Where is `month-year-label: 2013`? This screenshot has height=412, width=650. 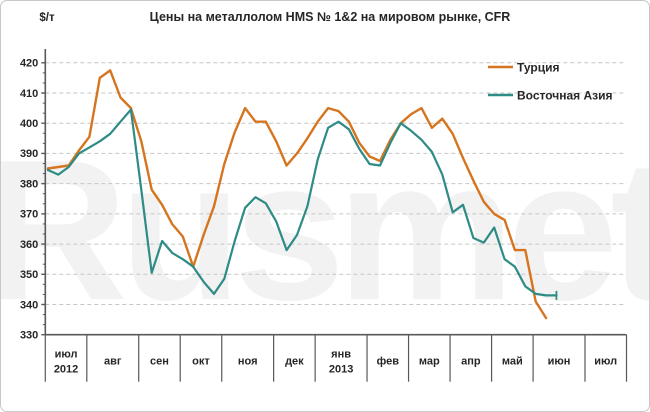
month-year-label: 2013 is located at coordinates (341, 370).